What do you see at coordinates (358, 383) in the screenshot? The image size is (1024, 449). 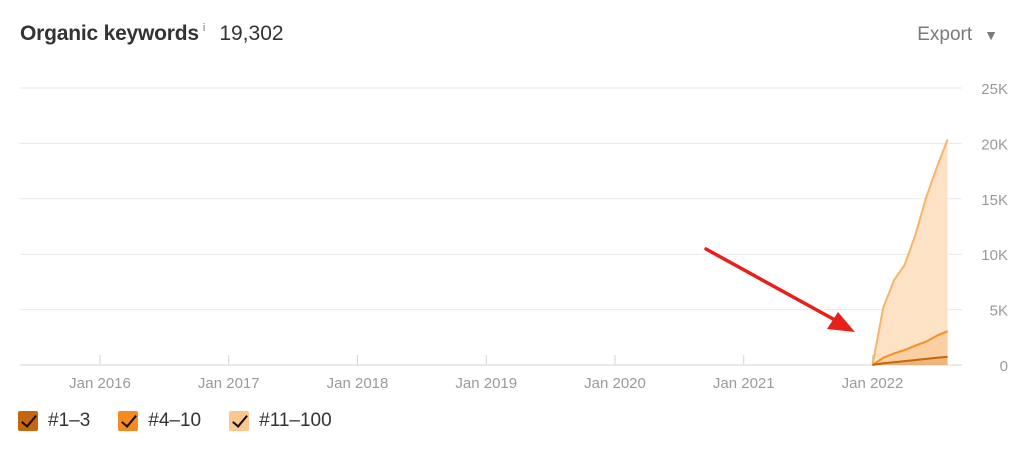 I see `x-tick-label: Jan 2018` at bounding box center [358, 383].